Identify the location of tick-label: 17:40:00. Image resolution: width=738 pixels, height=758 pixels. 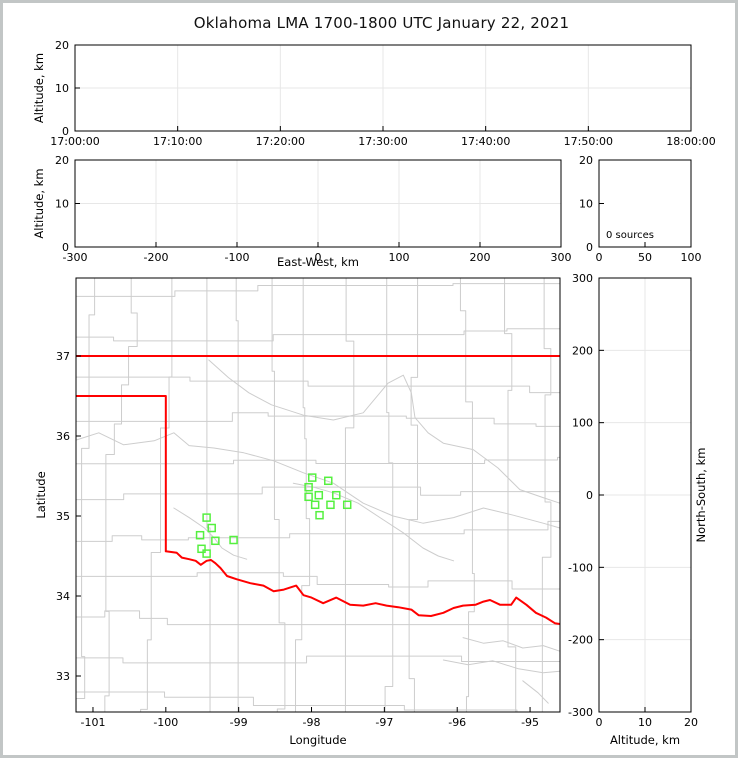
(485, 141).